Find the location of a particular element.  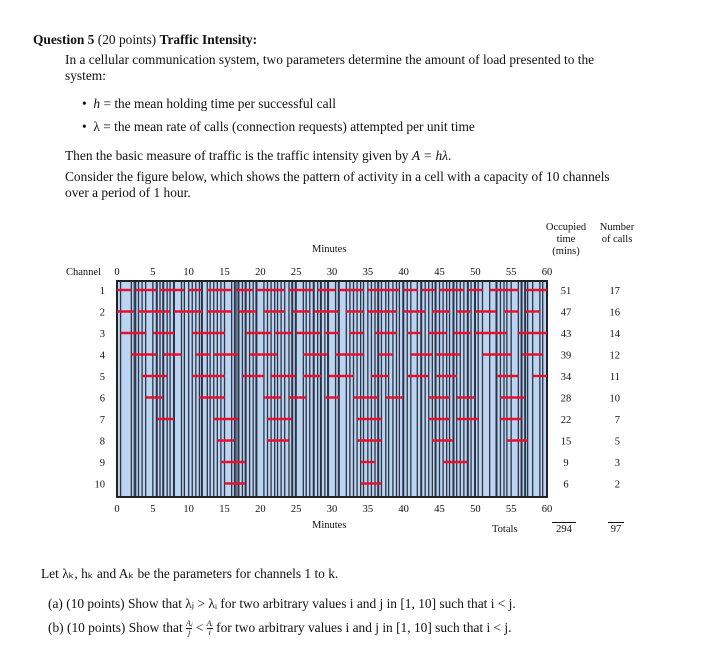

occupied-header-line: (mins) is located at coordinates (566, 251).